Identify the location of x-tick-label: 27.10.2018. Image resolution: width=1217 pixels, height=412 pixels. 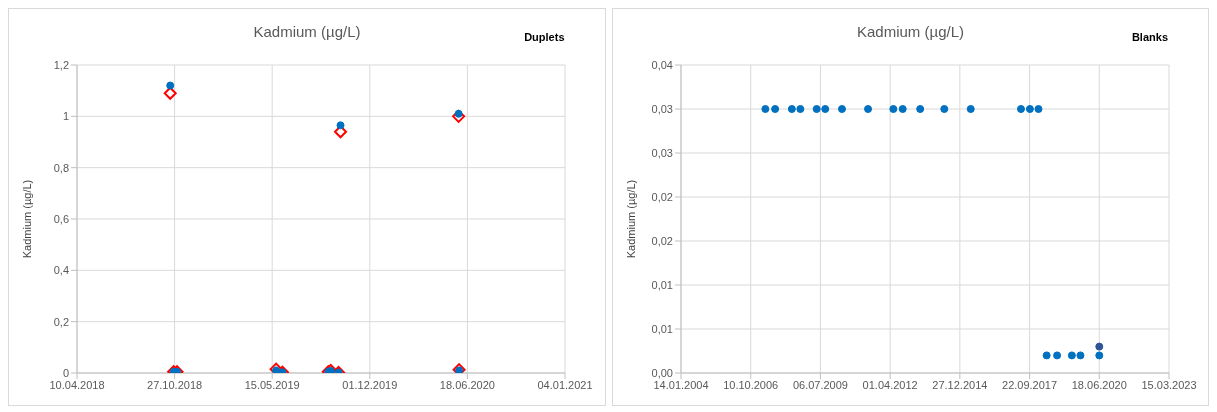
(175, 384).